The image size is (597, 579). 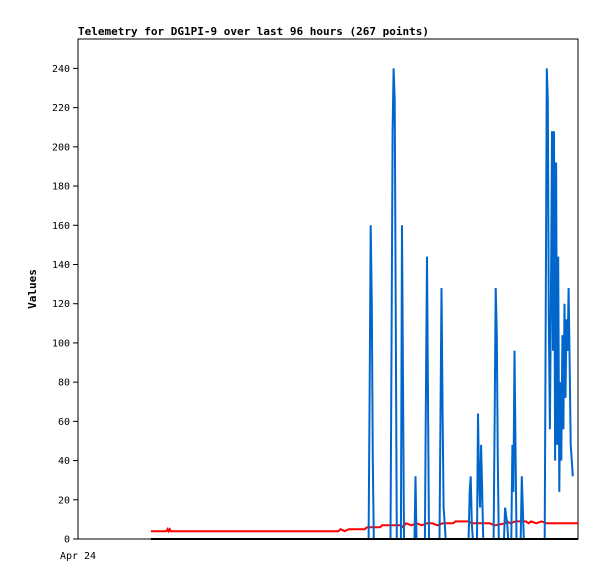 I want to click on y-axis-label: Values, so click(x=32, y=289).